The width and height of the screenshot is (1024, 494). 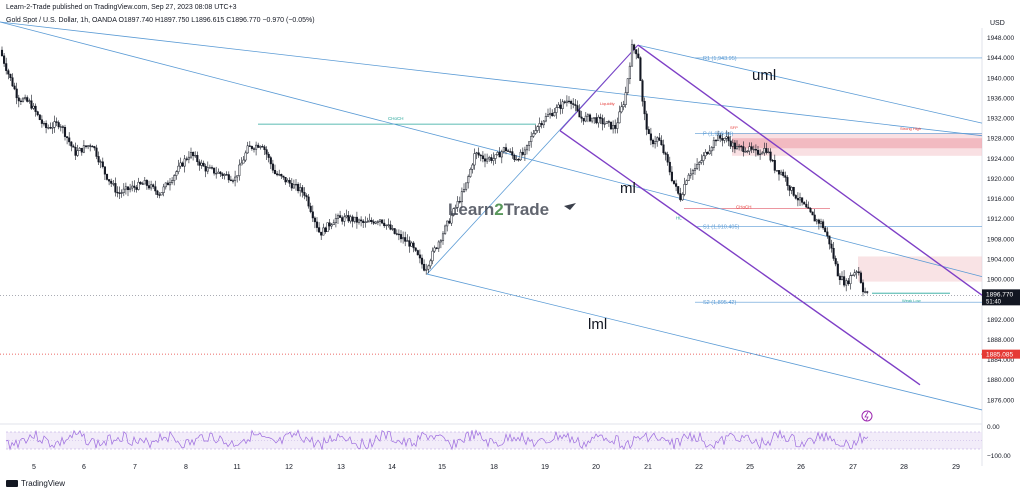 What do you see at coordinates (750, 467) in the screenshot?
I see `x-tick-label: 25` at bounding box center [750, 467].